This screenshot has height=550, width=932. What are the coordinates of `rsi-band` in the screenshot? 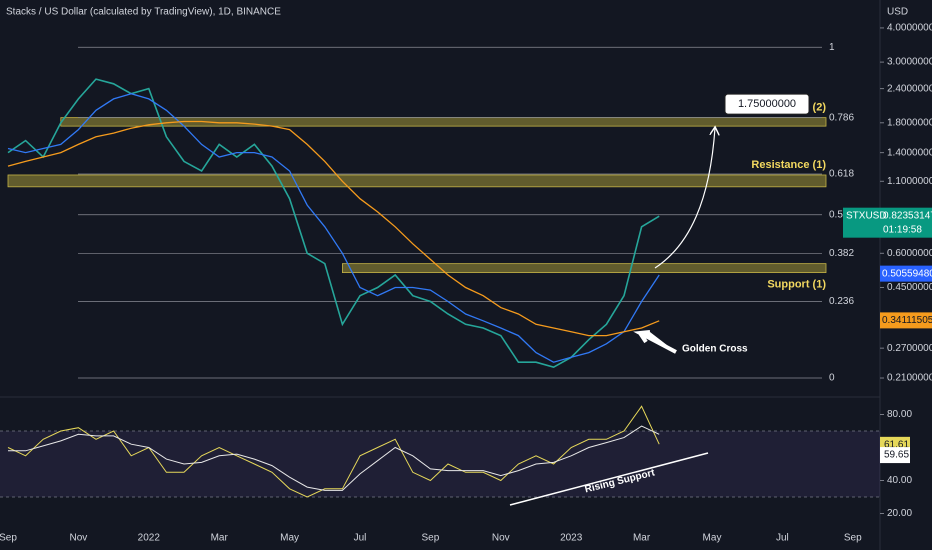 It's located at (440, 464).